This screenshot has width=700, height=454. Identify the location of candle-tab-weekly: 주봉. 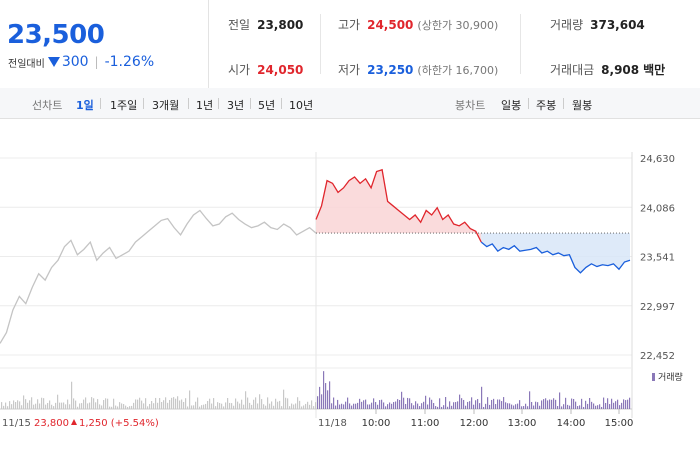
(546, 105).